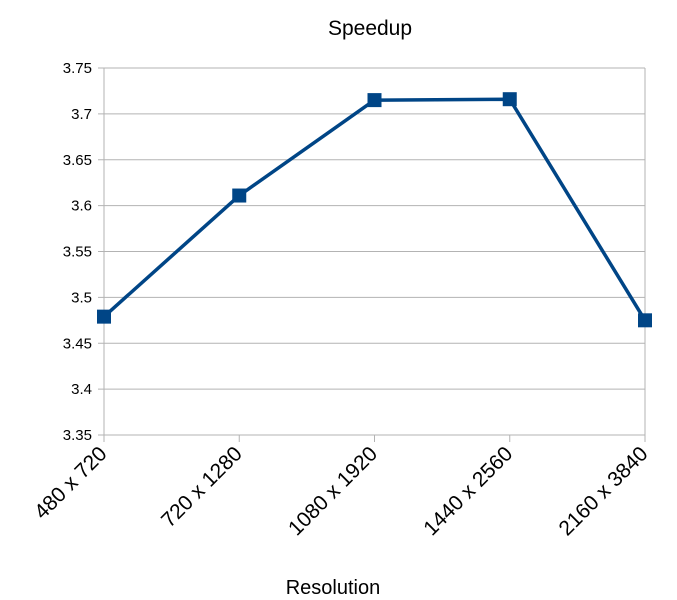  What do you see at coordinates (81, 389) in the screenshot?
I see `y-tick-label: 3.4` at bounding box center [81, 389].